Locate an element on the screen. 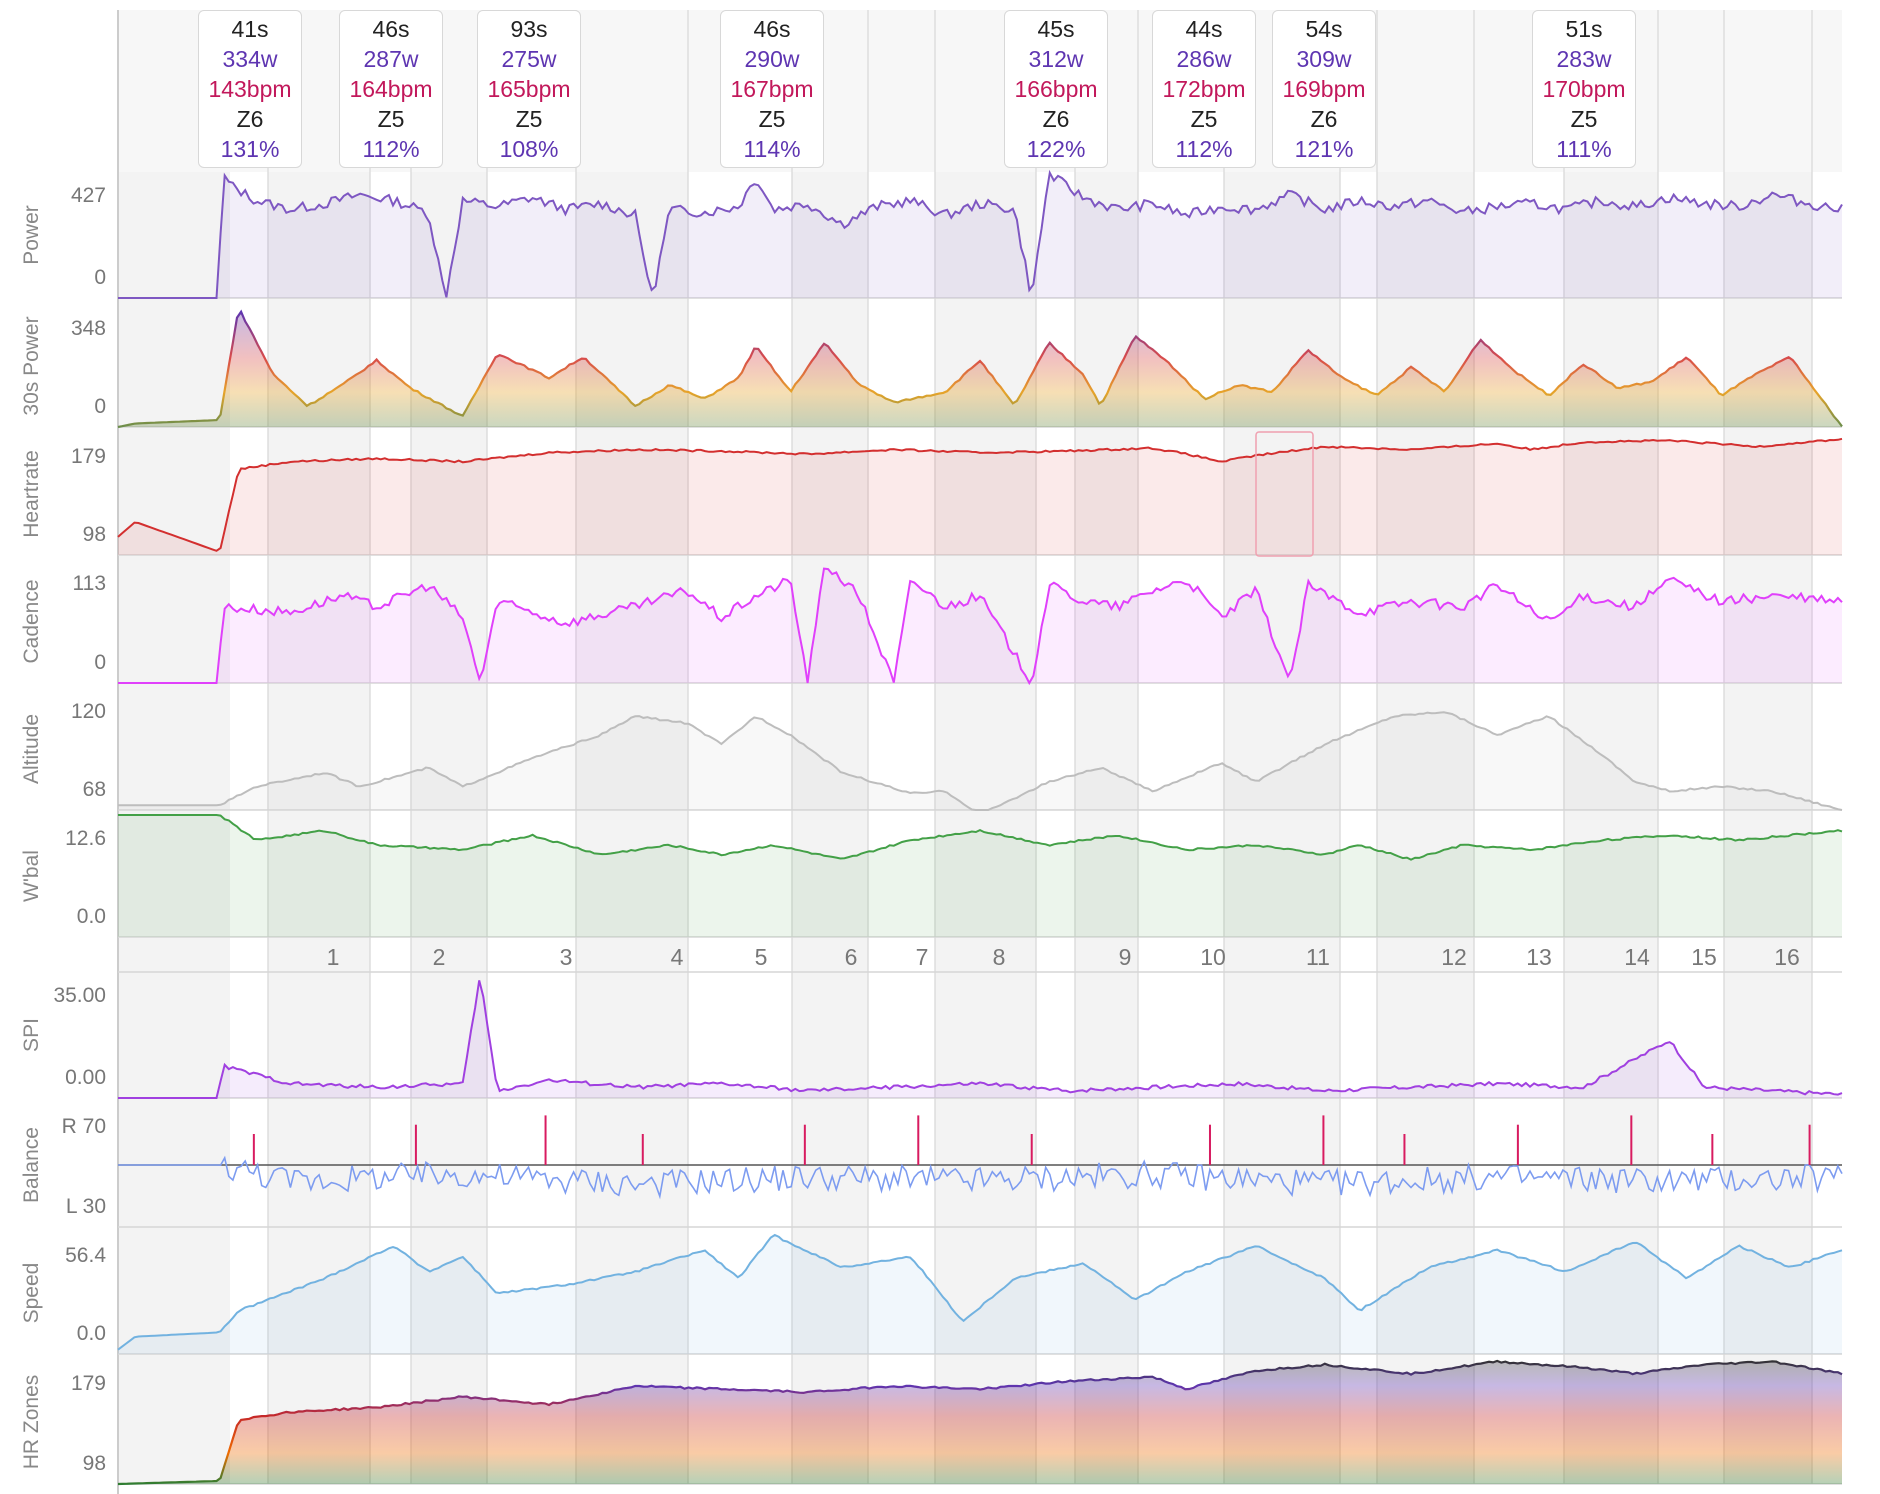 This screenshot has width=1880, height=1494. interval-callout: 44s 286w 172bpm Z5 112% is located at coordinates (1204, 89).